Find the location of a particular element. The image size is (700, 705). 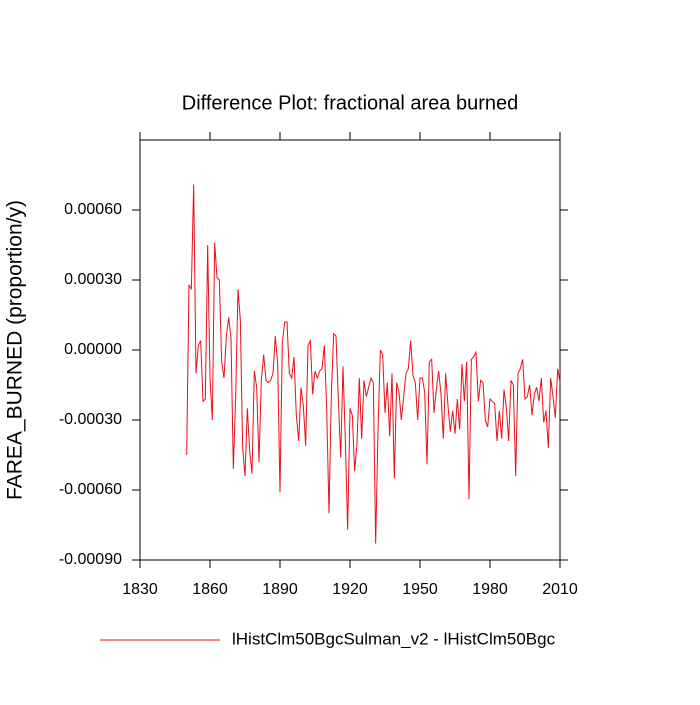

y-tick-label: 0.00000 is located at coordinates (93, 349).